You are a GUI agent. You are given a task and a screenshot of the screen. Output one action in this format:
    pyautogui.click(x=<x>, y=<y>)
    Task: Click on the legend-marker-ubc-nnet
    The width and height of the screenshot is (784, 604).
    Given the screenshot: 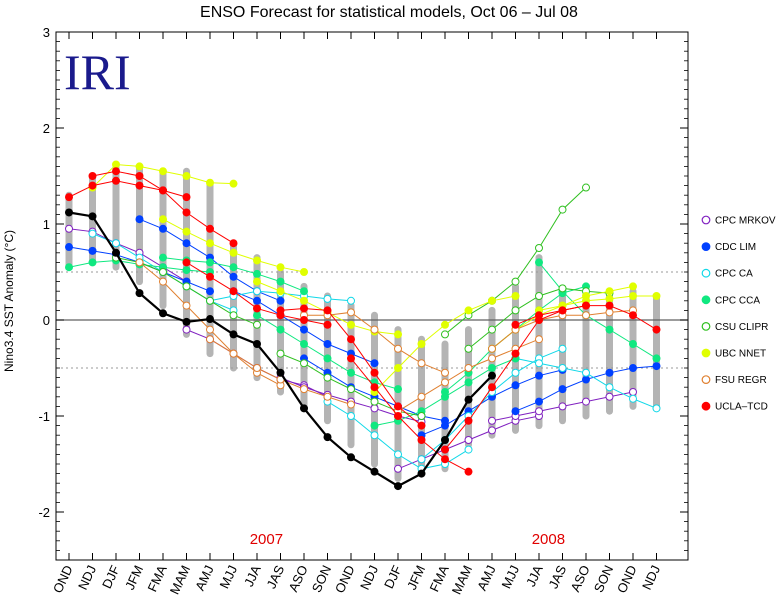 What is the action you would take?
    pyautogui.click(x=706, y=353)
    